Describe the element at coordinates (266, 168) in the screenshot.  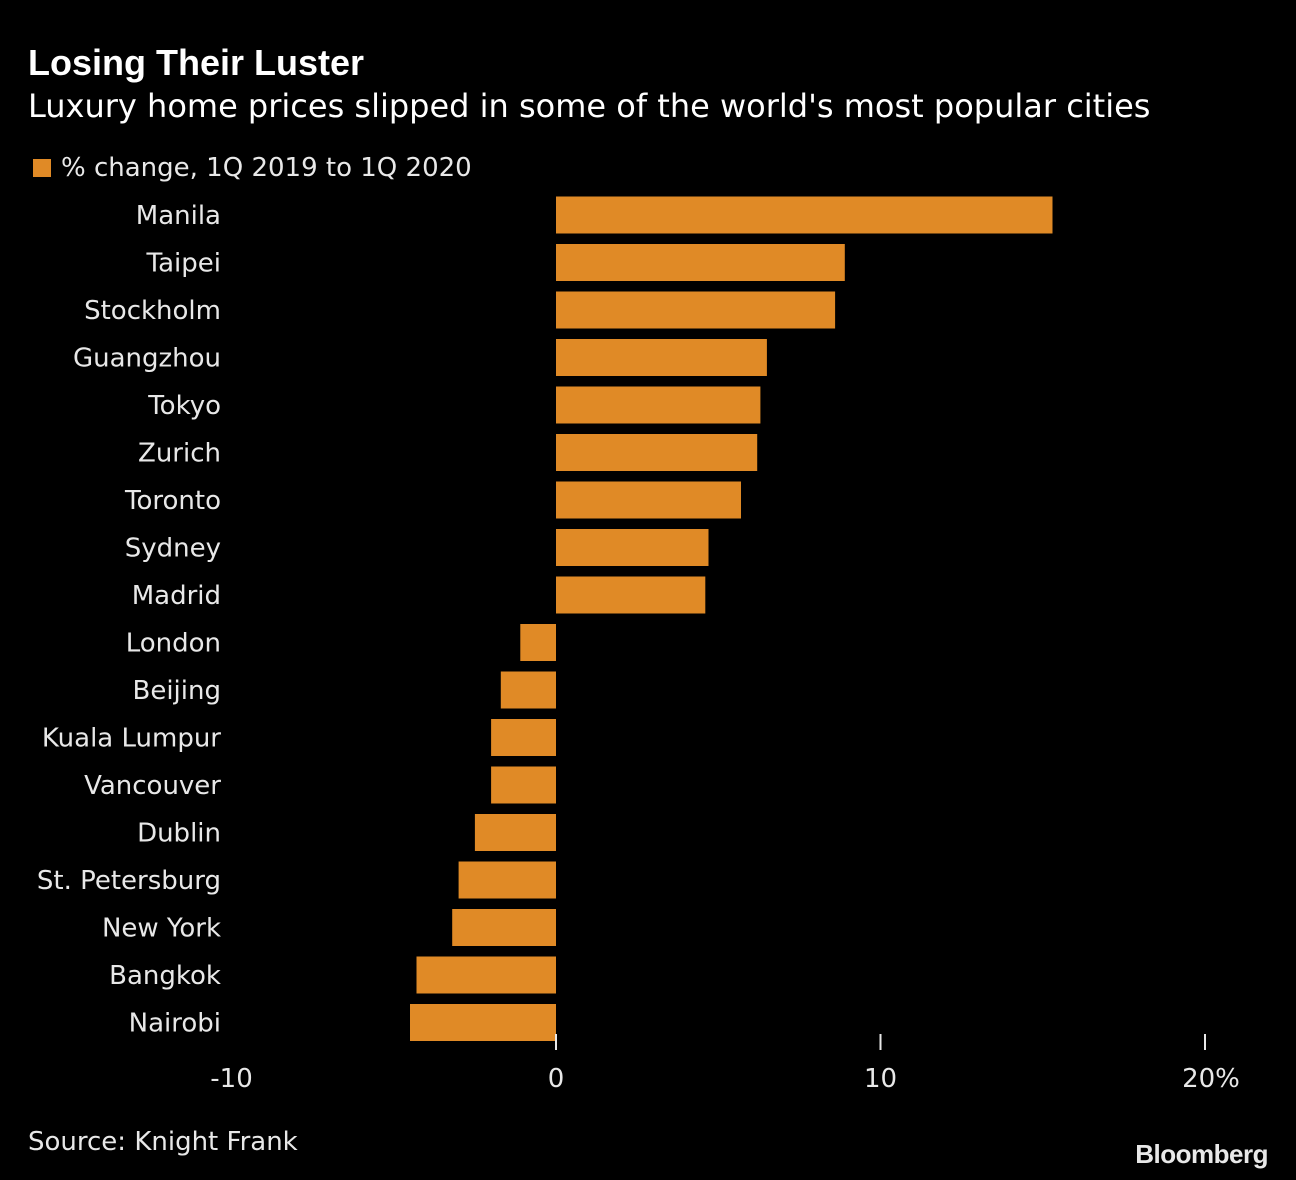
I see `legend-label: % change, 1Q 2019 to 1Q 2020` at that location.